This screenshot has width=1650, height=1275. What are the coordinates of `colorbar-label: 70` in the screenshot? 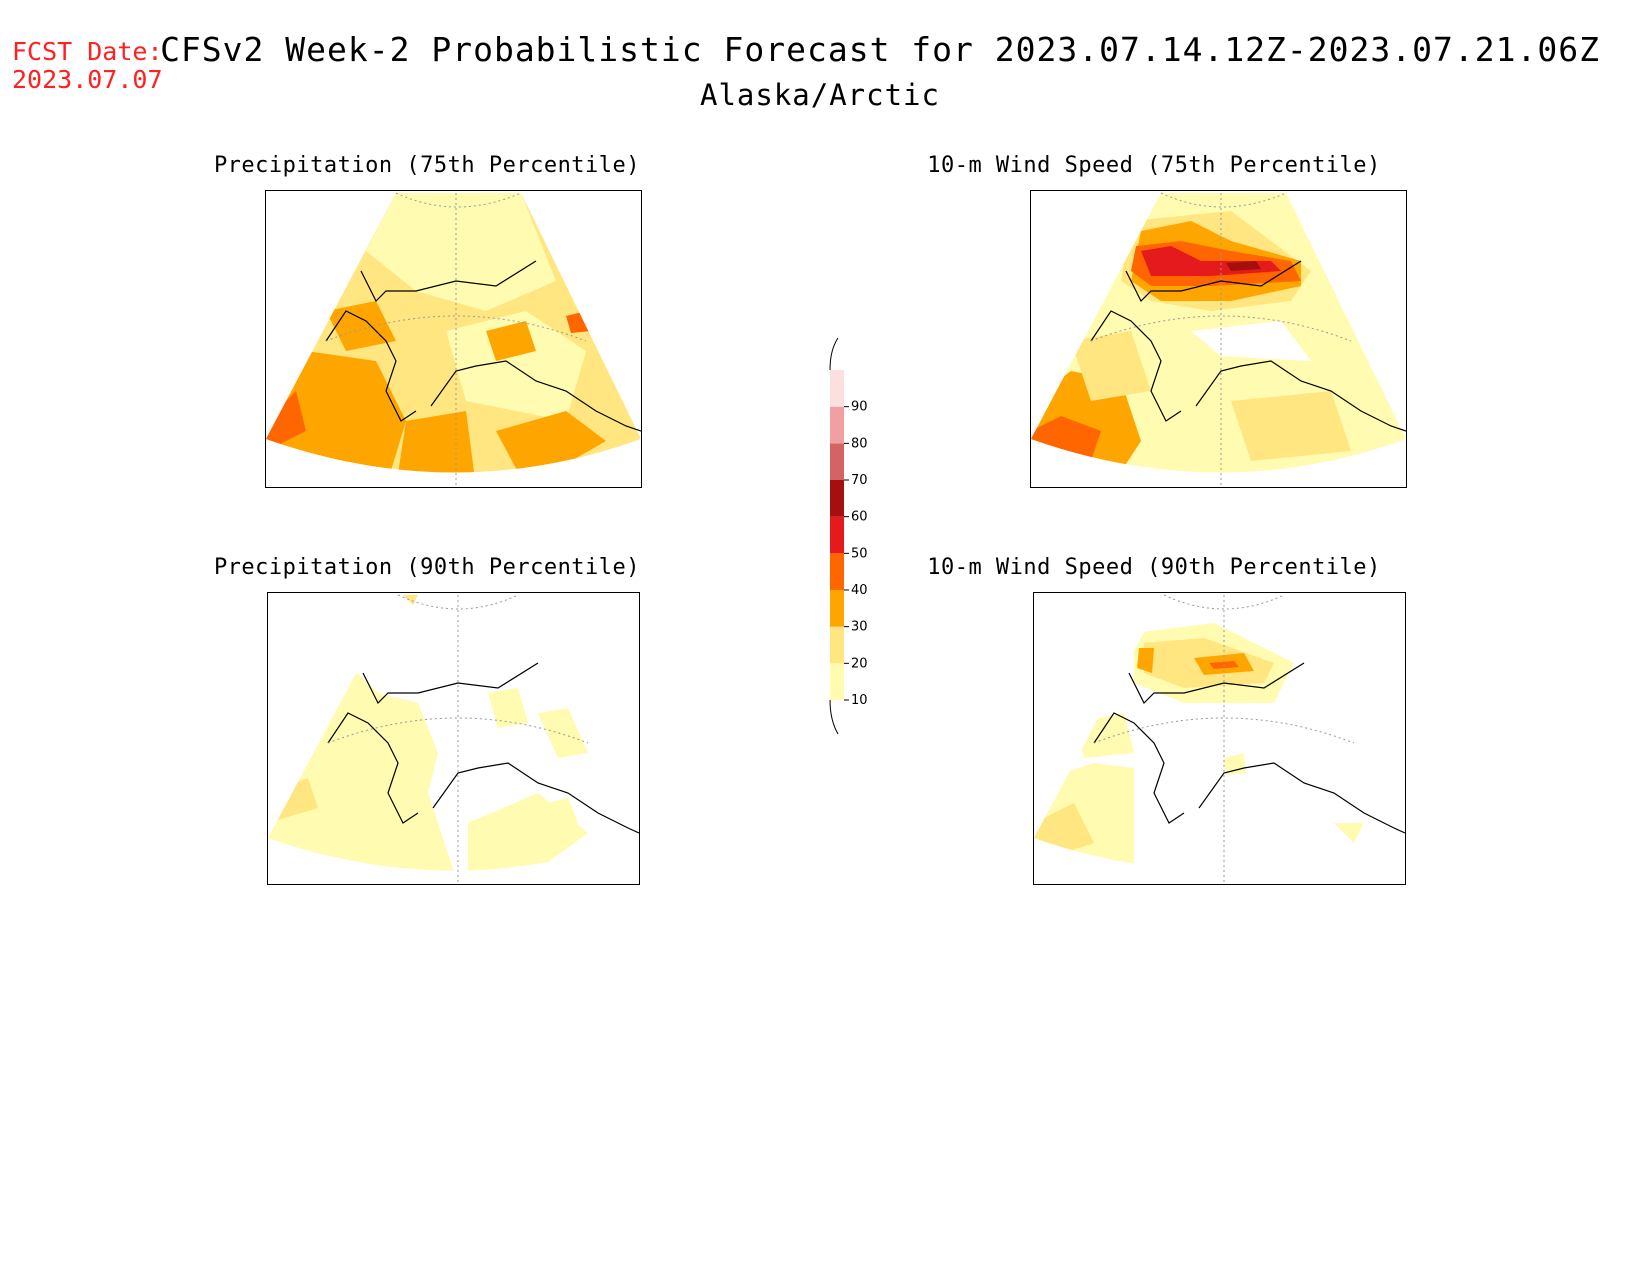 It's located at (859, 480).